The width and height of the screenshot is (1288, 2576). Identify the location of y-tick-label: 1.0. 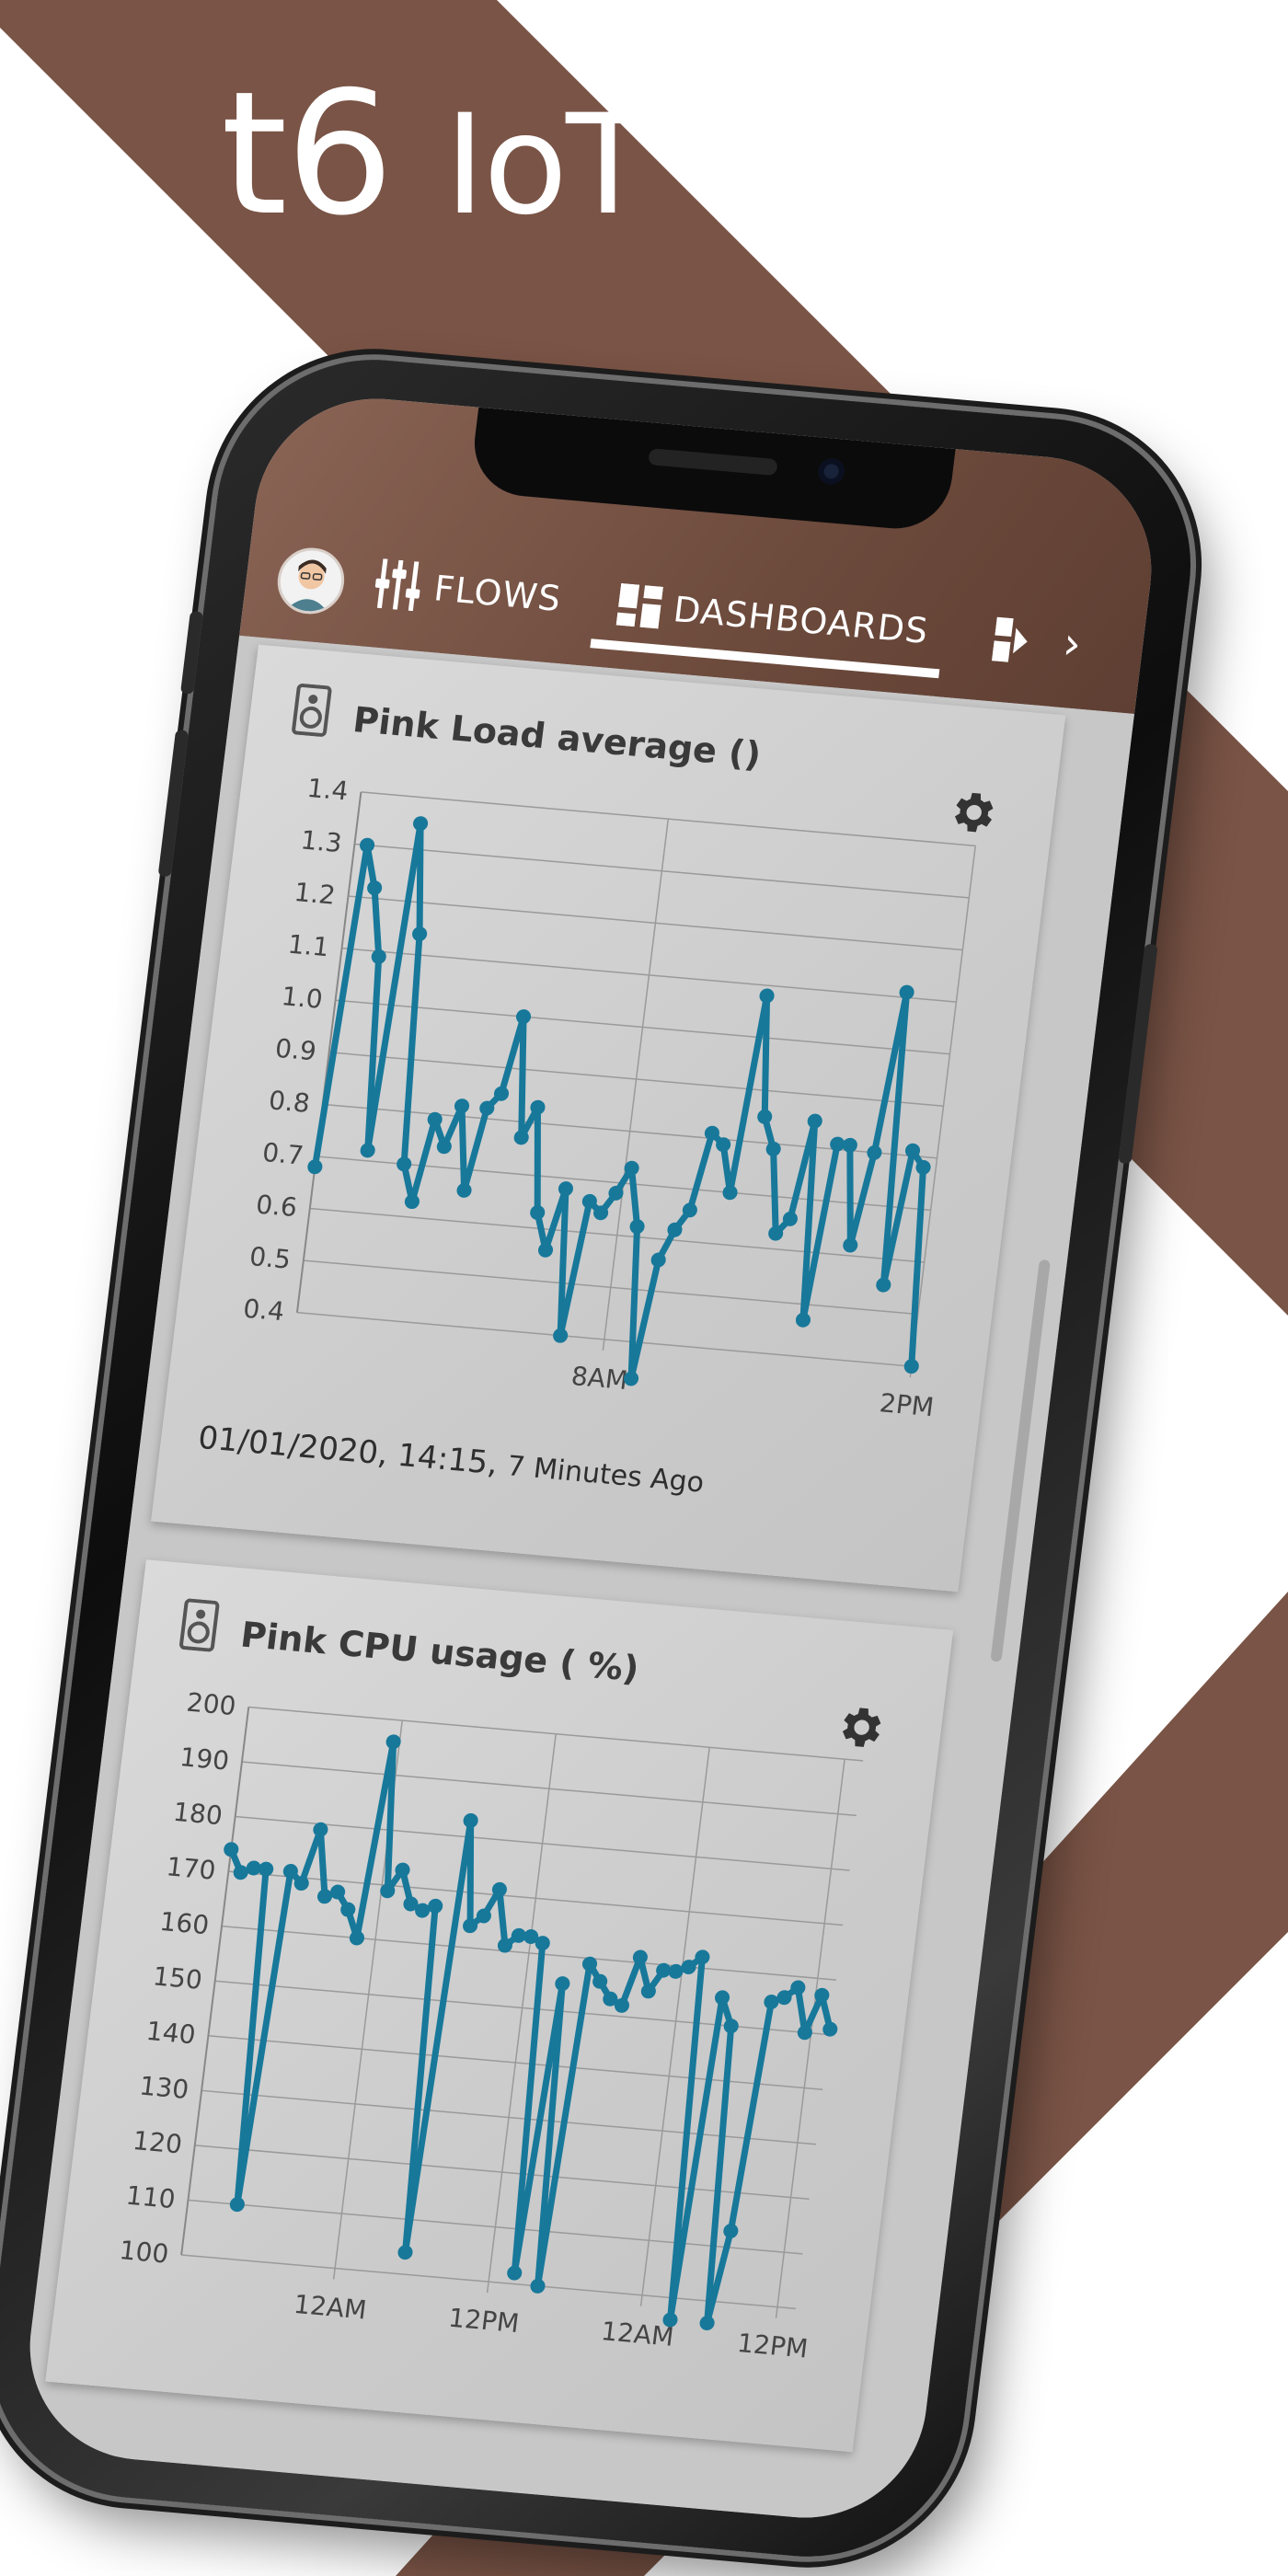
(302, 998).